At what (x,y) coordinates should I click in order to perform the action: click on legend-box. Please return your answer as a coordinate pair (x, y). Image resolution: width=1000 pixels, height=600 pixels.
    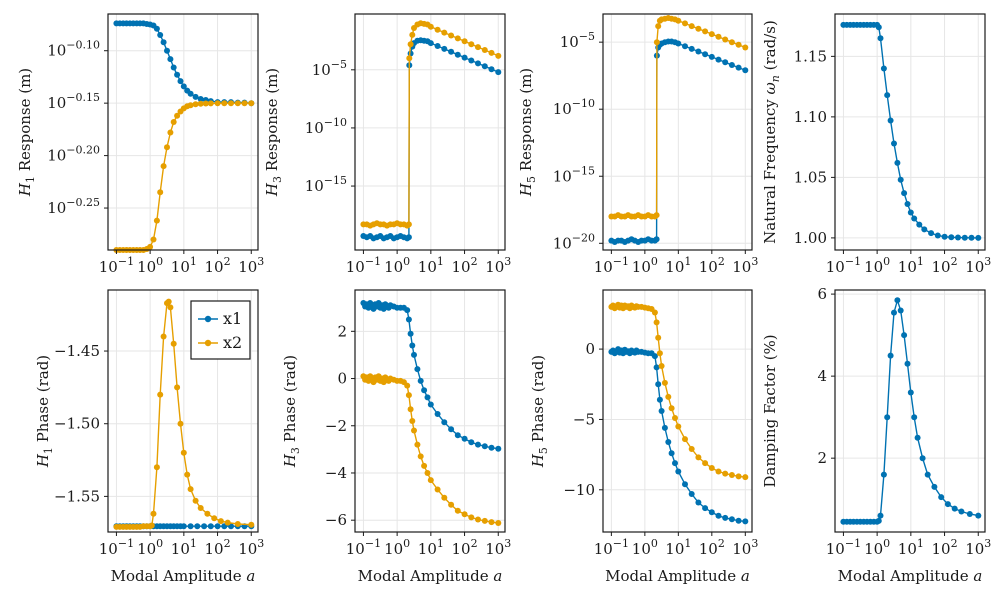
    Looking at the image, I should click on (220, 330).